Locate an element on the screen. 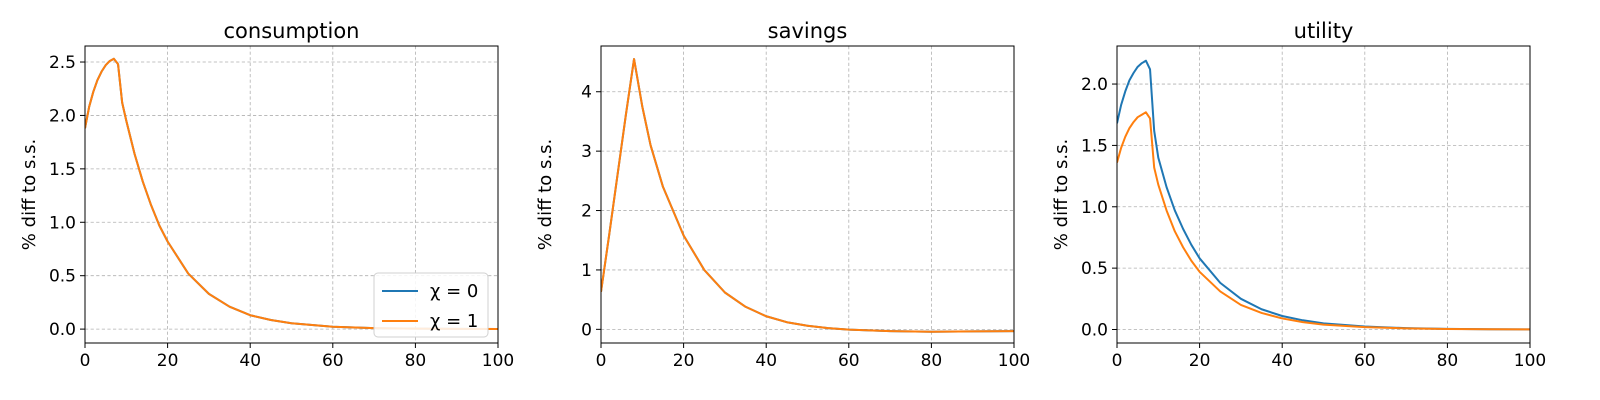 The image size is (1600, 400). y-tick-label: 4 is located at coordinates (586, 93).